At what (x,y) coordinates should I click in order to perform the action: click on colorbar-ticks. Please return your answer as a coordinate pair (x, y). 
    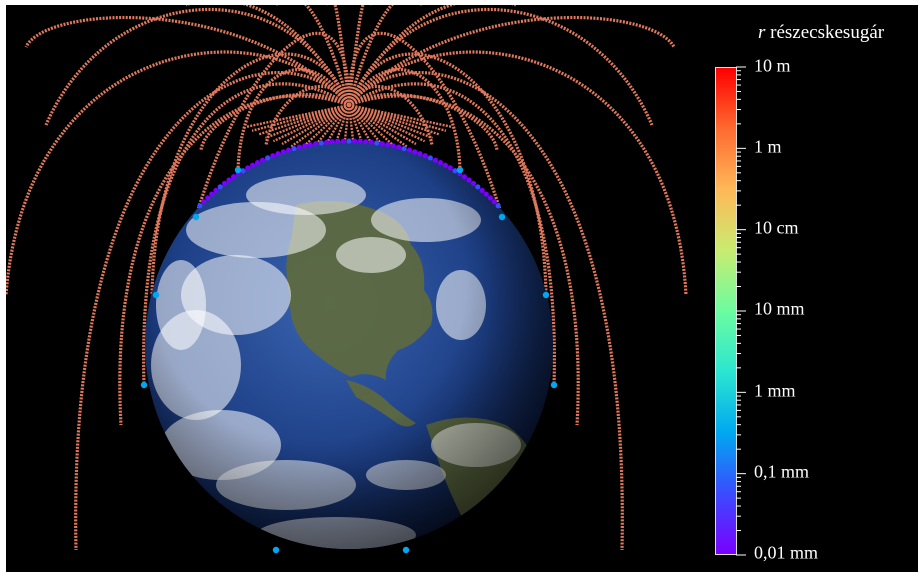
    Looking at the image, I should click on (741, 311).